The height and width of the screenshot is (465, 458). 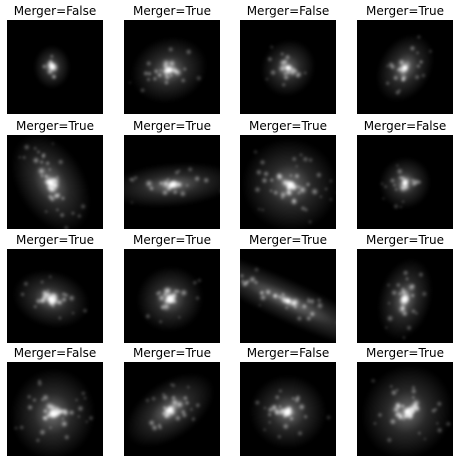 I want to click on panel-1: Merger=False, so click(x=55, y=57).